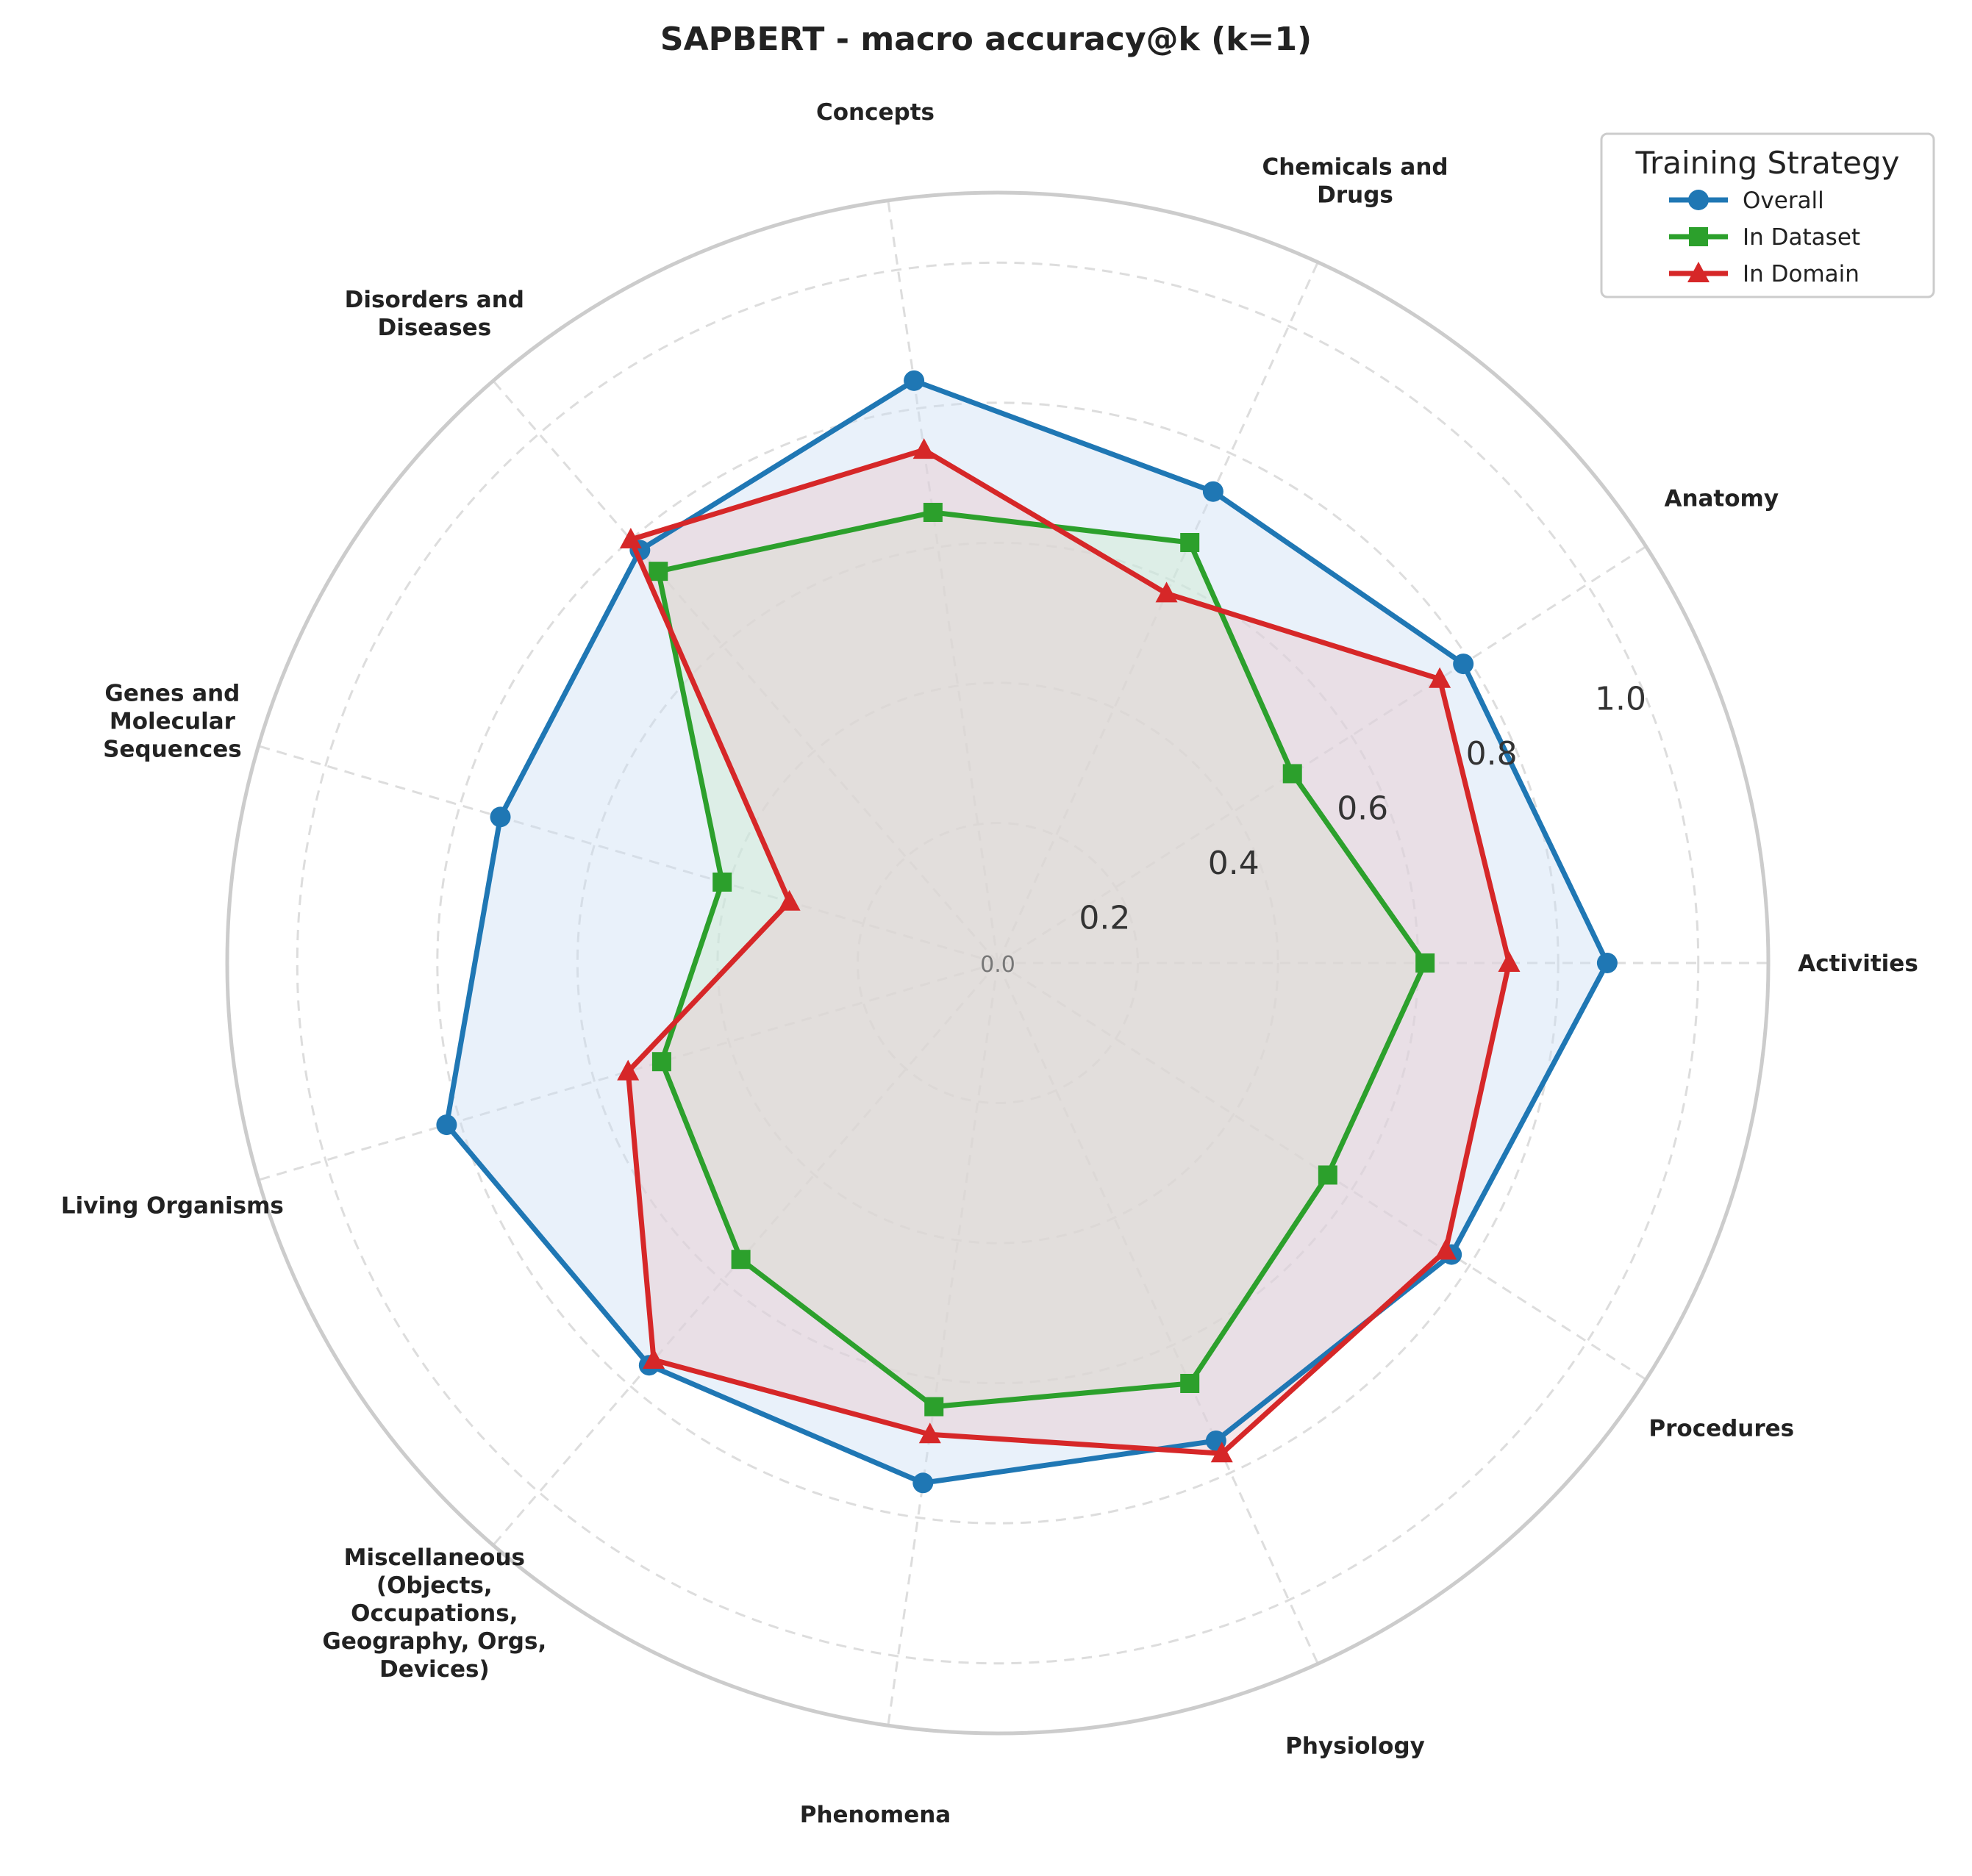  I want to click on grid-ring, so click(998, 963).